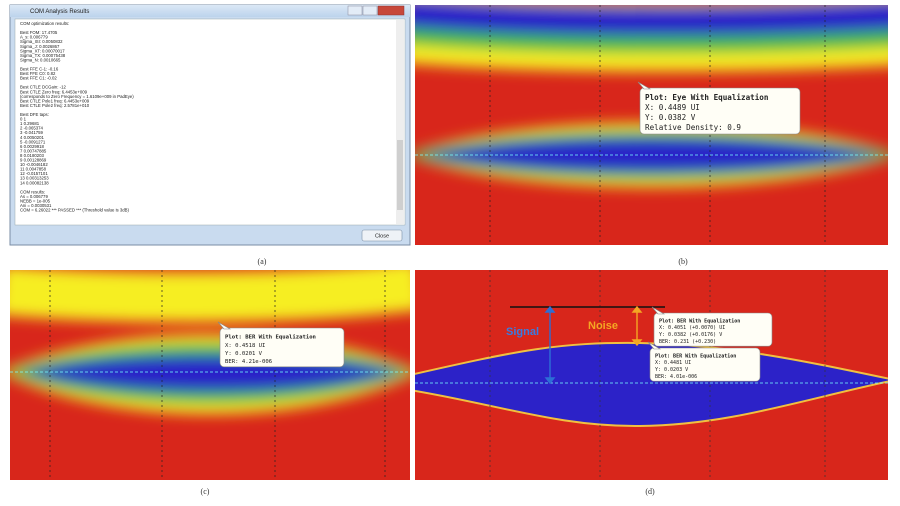  I want to click on window-line: Sigma_ISI: 0.0050832, so click(41, 41).